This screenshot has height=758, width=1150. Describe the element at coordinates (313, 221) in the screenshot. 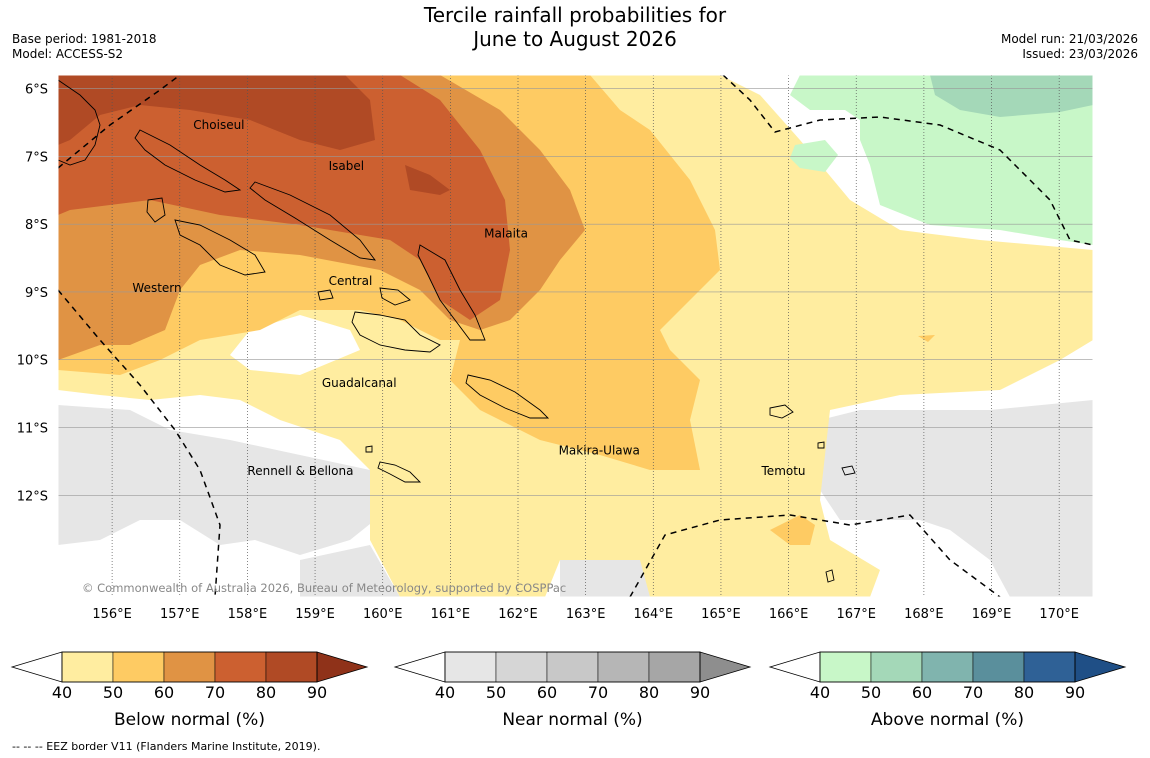

I see `island-isabel` at that location.